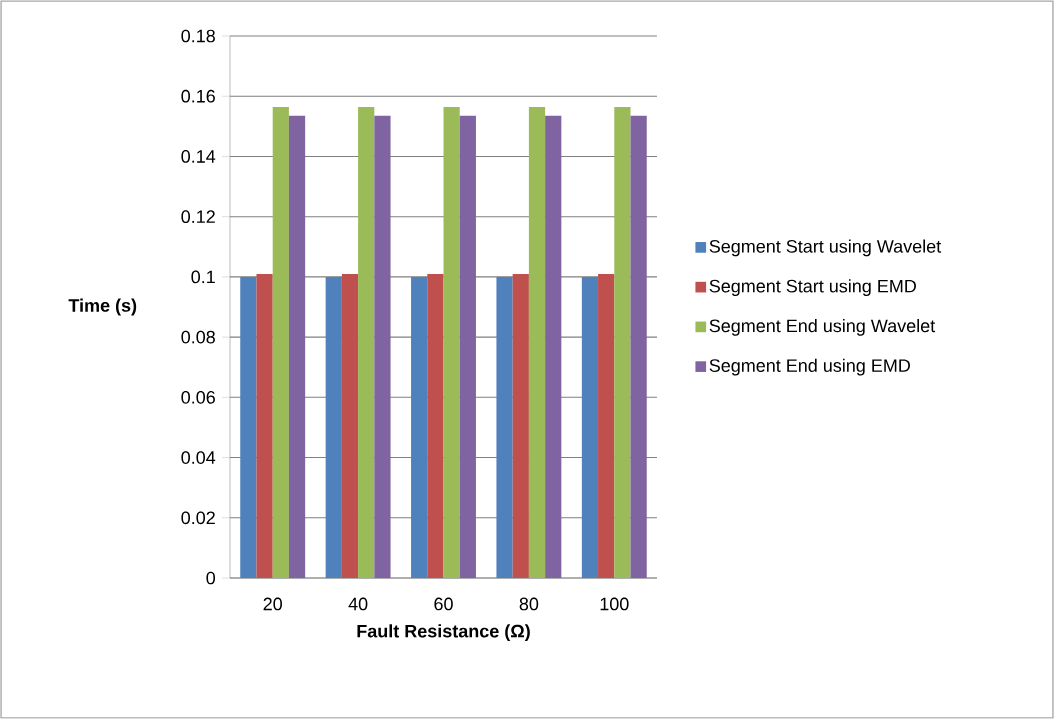 This screenshot has width=1054, height=719. I want to click on y-axis-title: Time (s), so click(102, 307).